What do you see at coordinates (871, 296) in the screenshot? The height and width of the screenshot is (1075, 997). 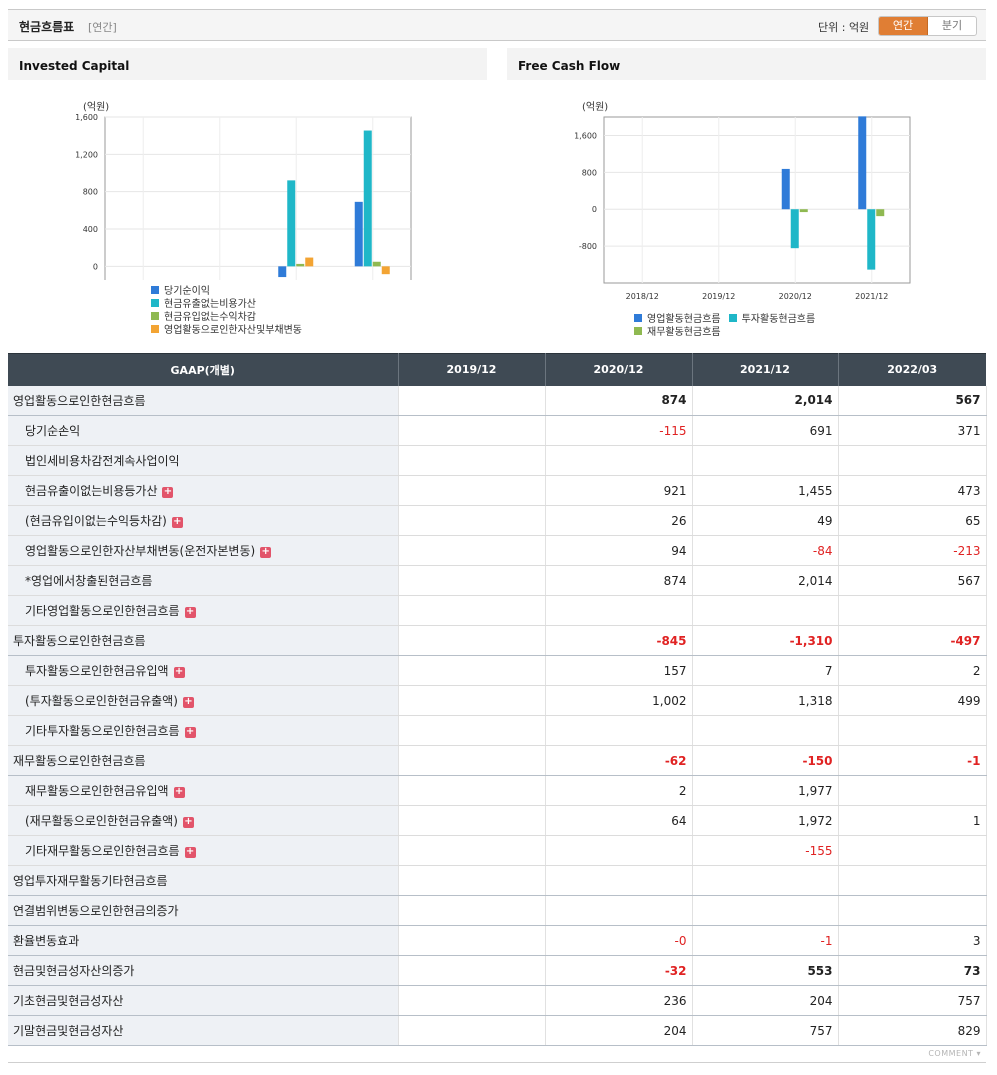 I see `x-tick-label: 2021/12` at bounding box center [871, 296].